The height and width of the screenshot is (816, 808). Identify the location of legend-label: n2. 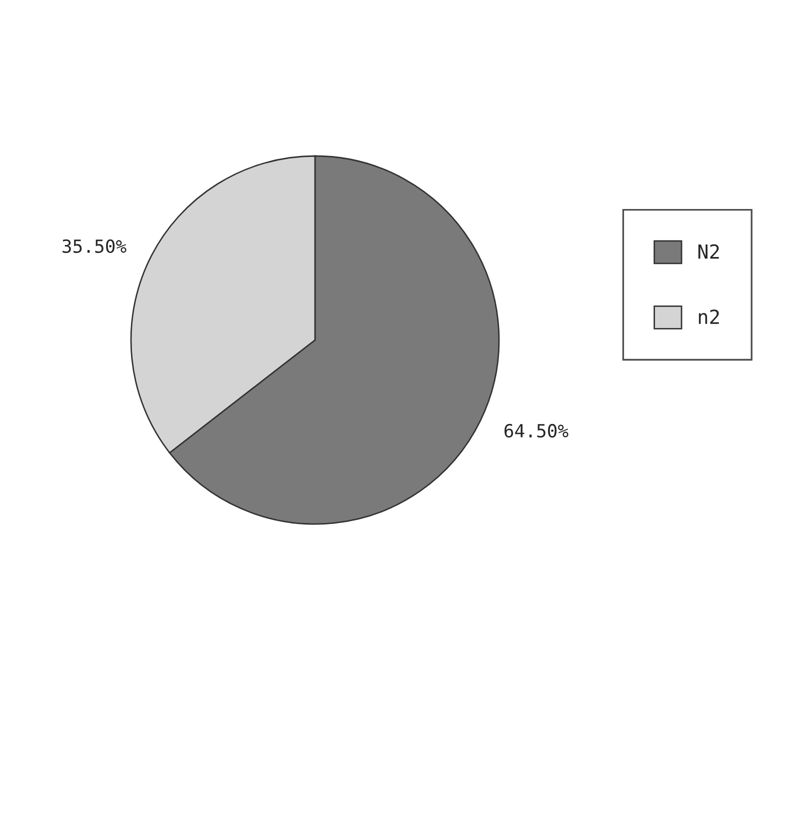
(708, 316).